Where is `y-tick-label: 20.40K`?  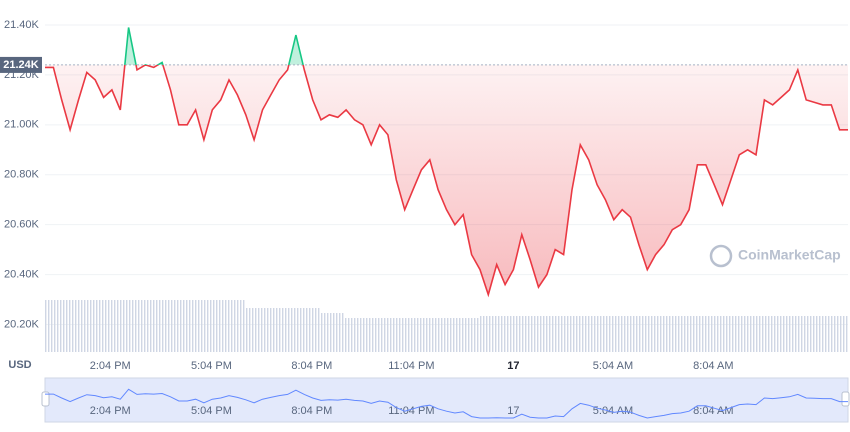 y-tick-label: 20.40K is located at coordinates (22, 275).